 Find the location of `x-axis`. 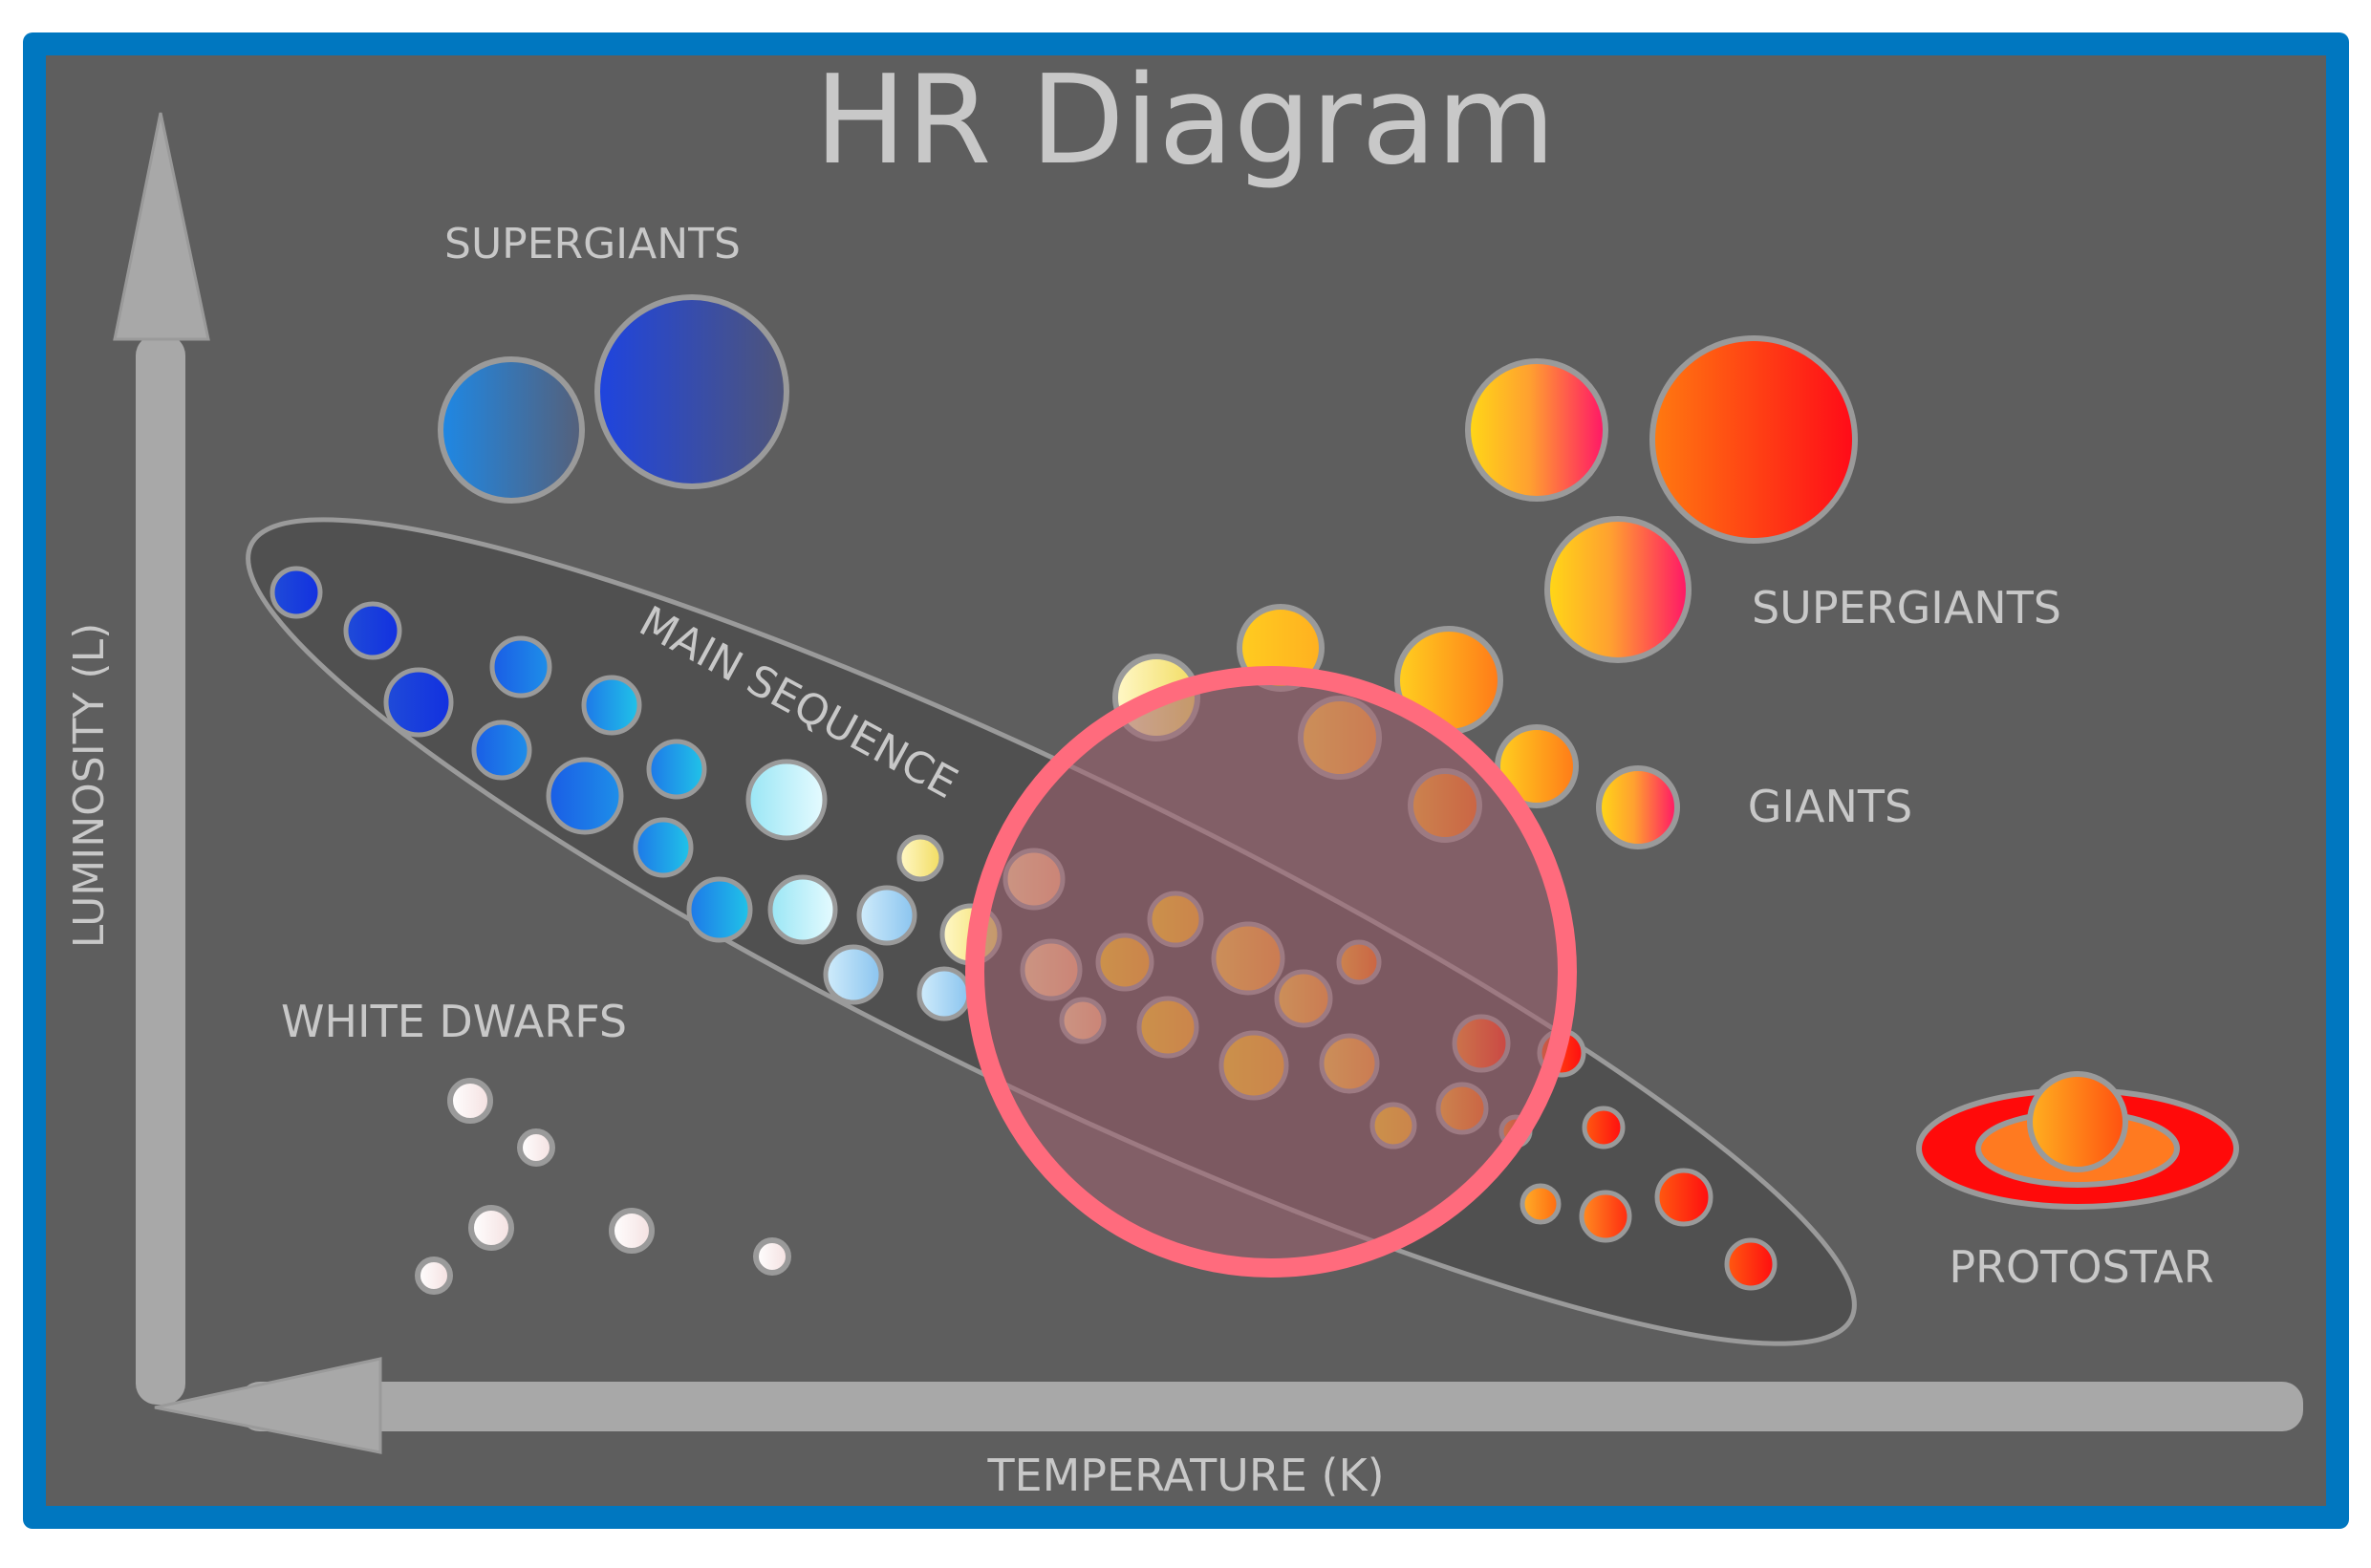

x-axis is located at coordinates (1228, 1406).